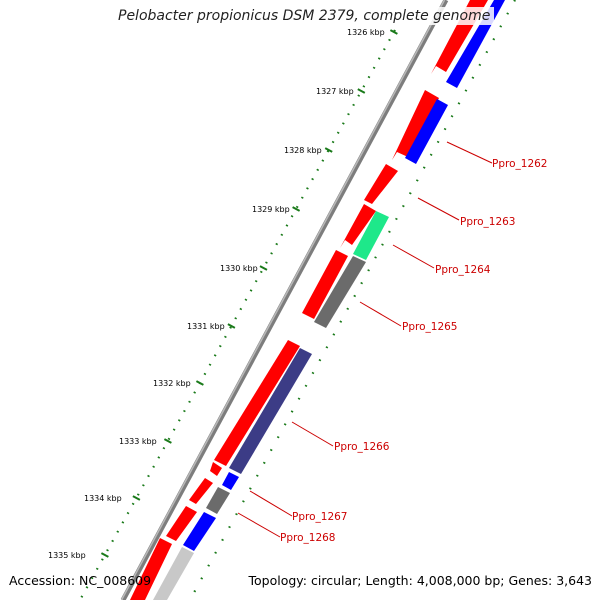 This screenshot has width=600, height=600. What do you see at coordinates (463, 270) in the screenshot?
I see `gene-label: Ppro_1264` at bounding box center [463, 270].